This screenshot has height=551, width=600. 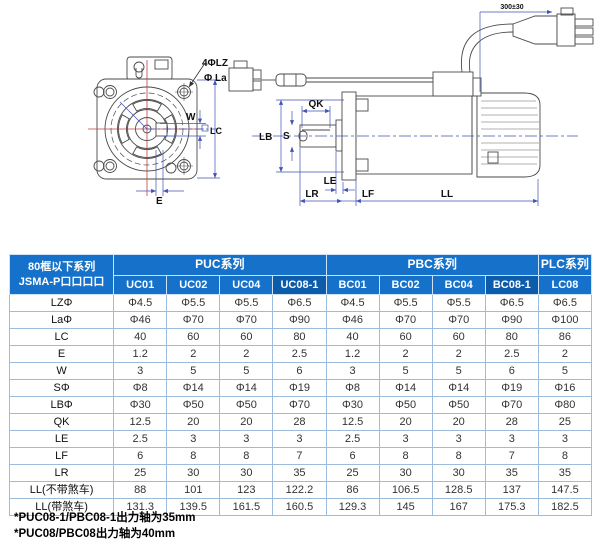 I want to click on series-title-line2: JSMA-P口口口口, so click(x=61, y=281).